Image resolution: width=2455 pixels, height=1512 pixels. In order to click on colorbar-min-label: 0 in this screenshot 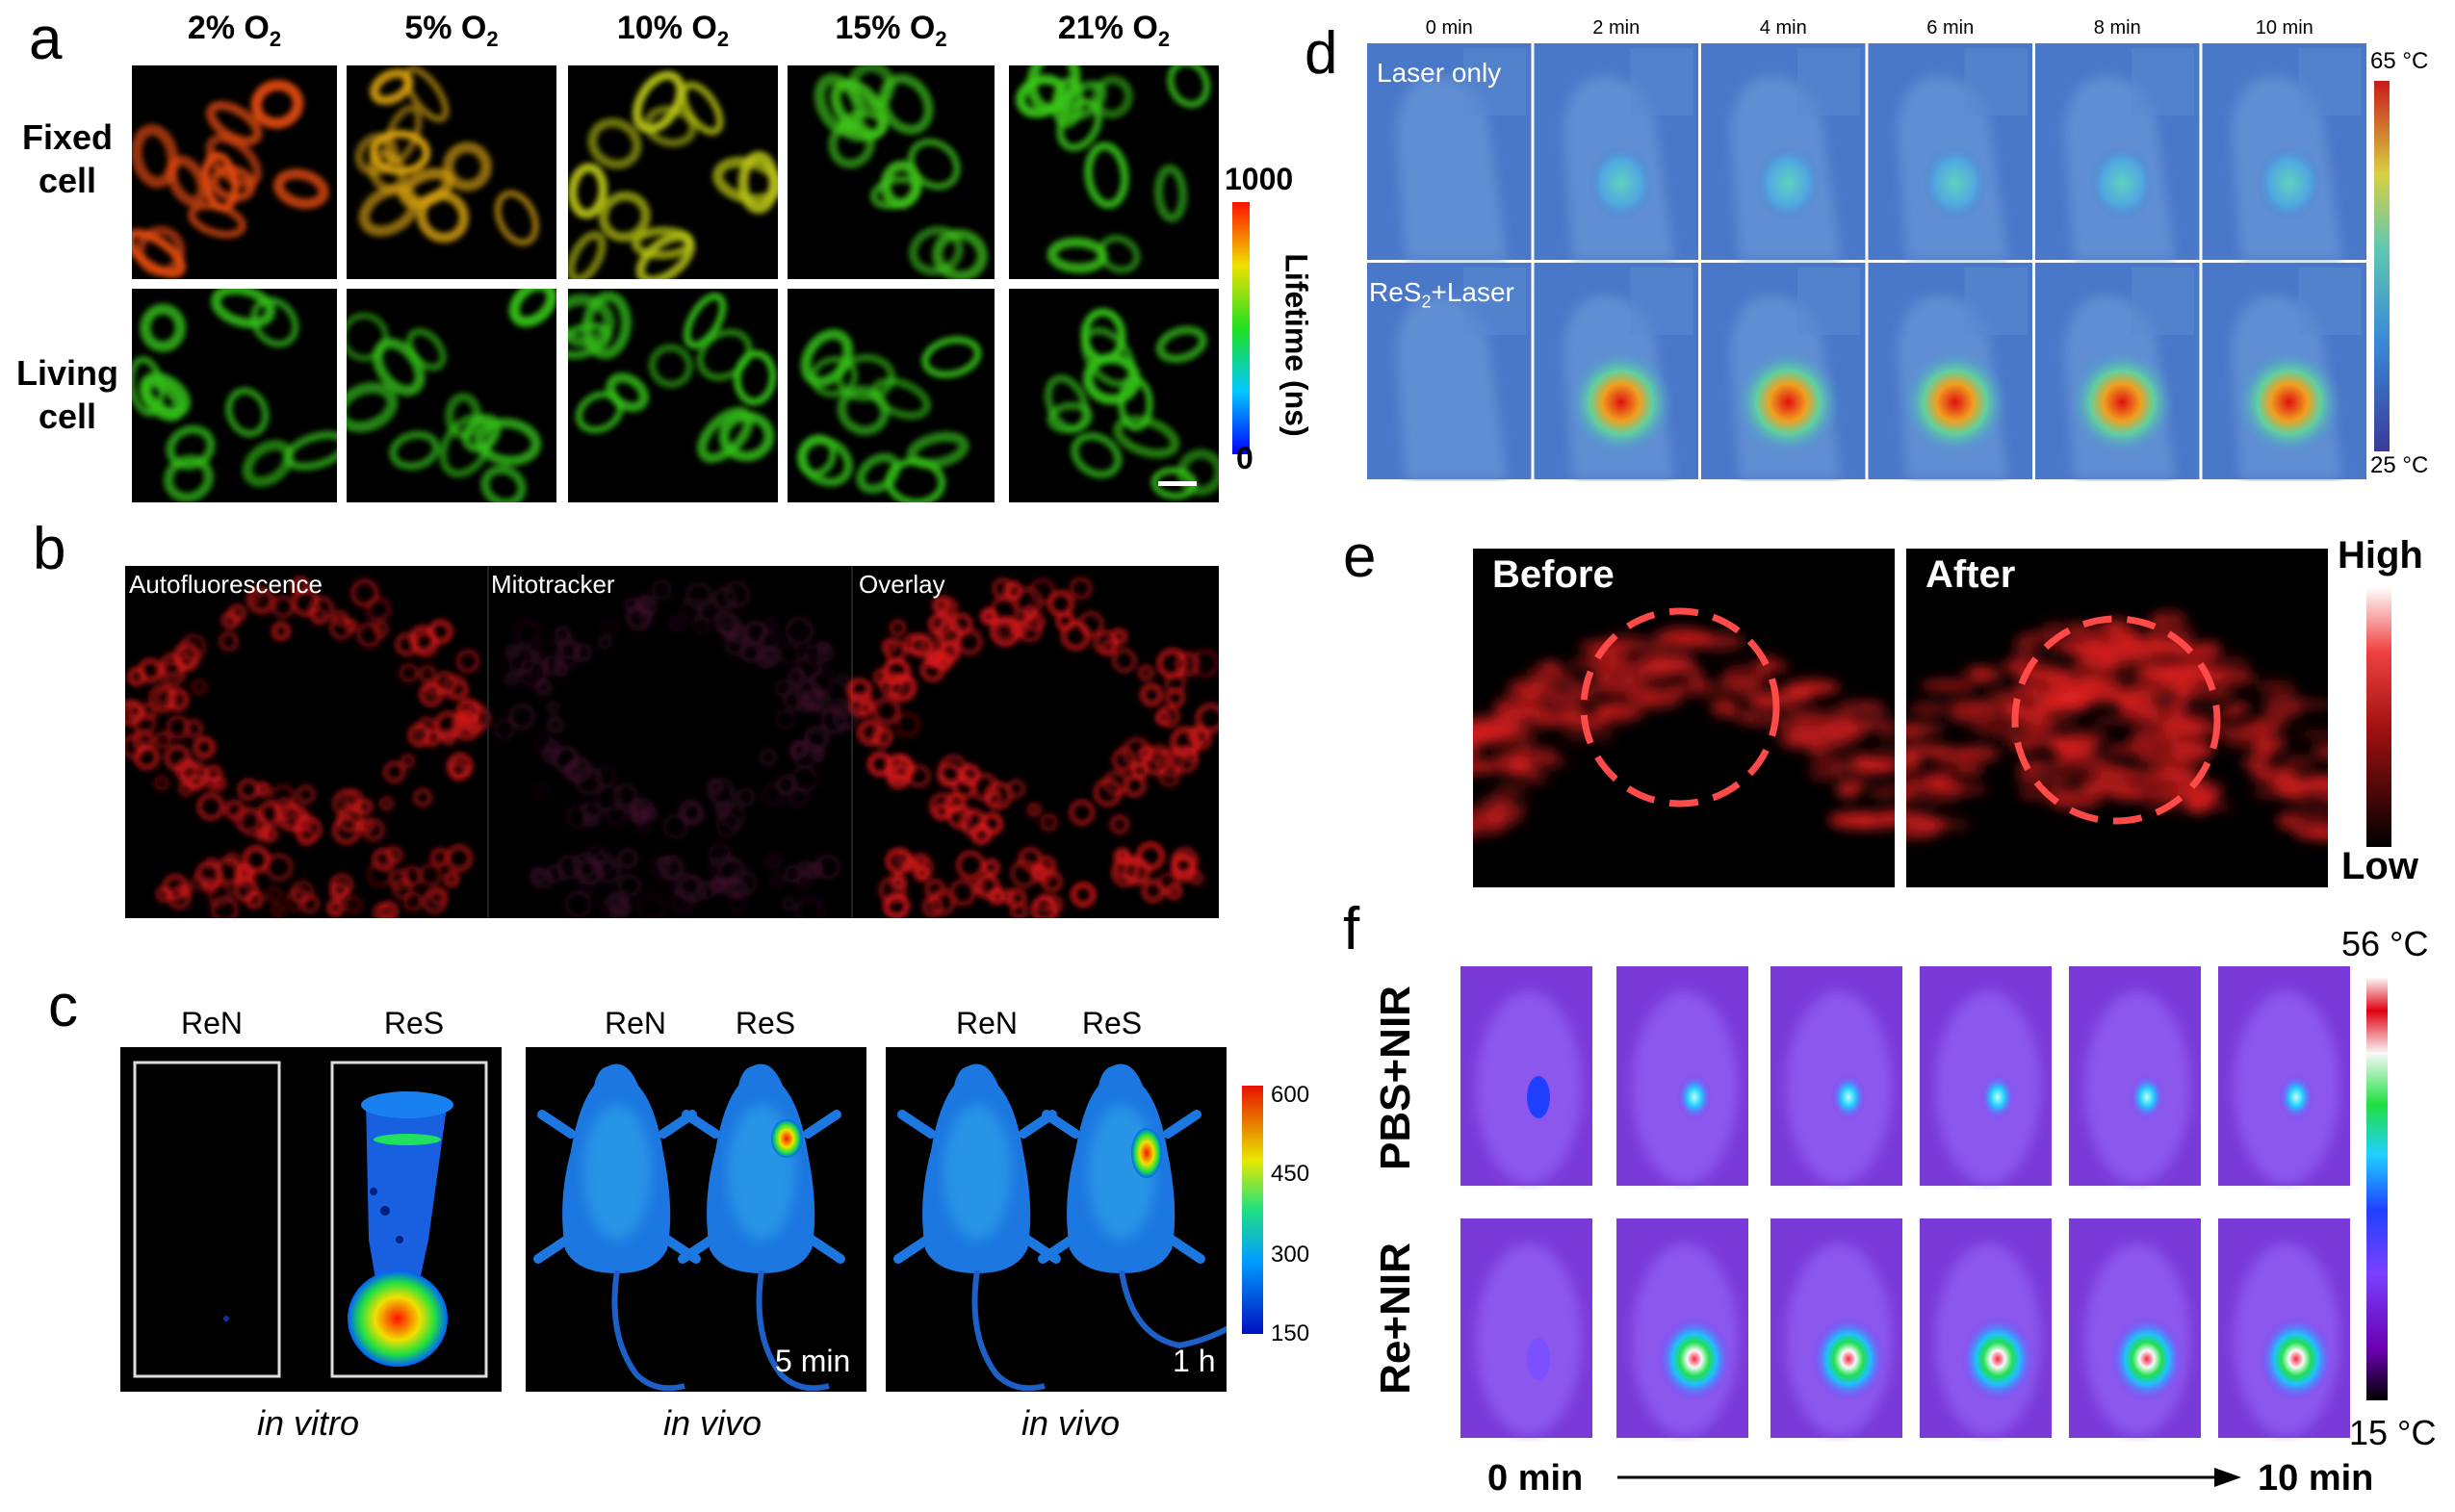, I will do `click(1245, 458)`.